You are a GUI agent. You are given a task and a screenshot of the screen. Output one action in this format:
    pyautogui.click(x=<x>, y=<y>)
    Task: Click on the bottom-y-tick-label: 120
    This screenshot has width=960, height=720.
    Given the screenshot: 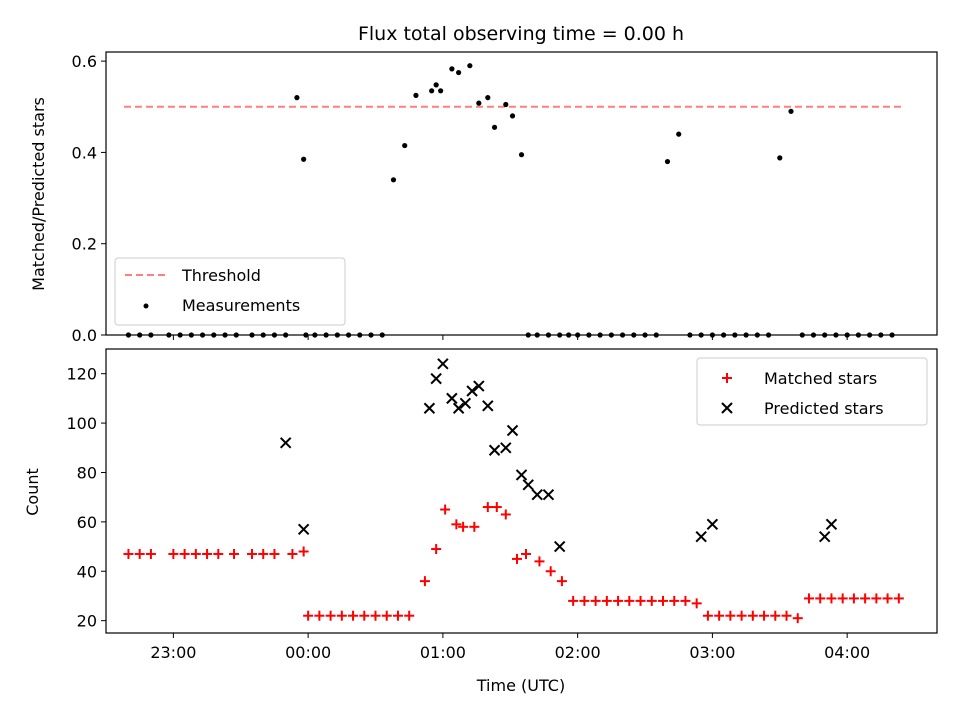 What is the action you would take?
    pyautogui.click(x=81, y=374)
    